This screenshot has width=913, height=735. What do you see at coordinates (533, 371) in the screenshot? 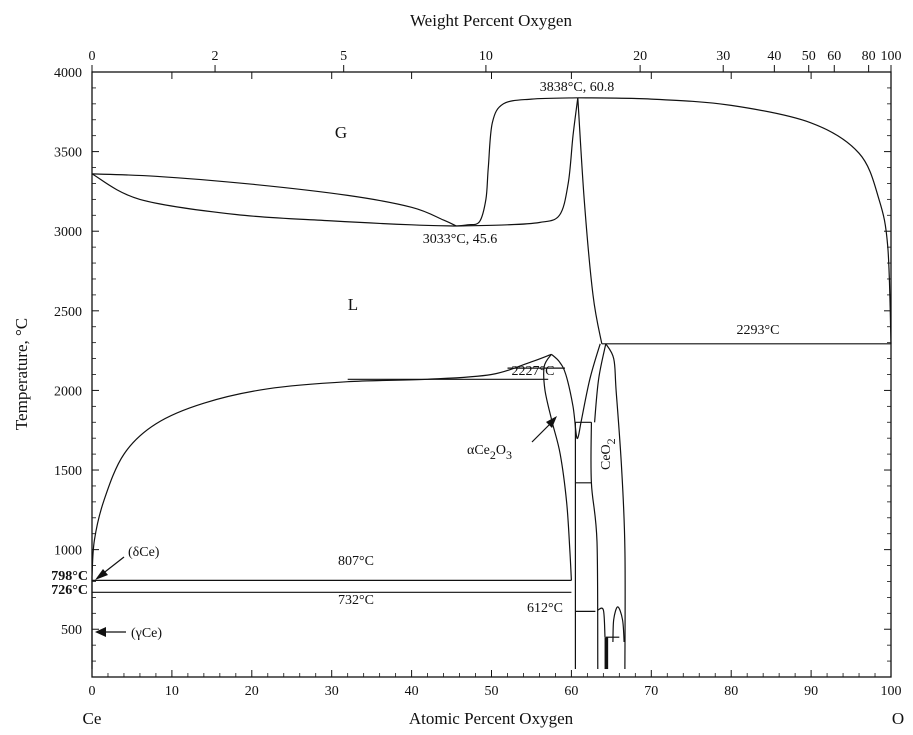
I see `peak-2227-label: 2227°C` at bounding box center [533, 371].